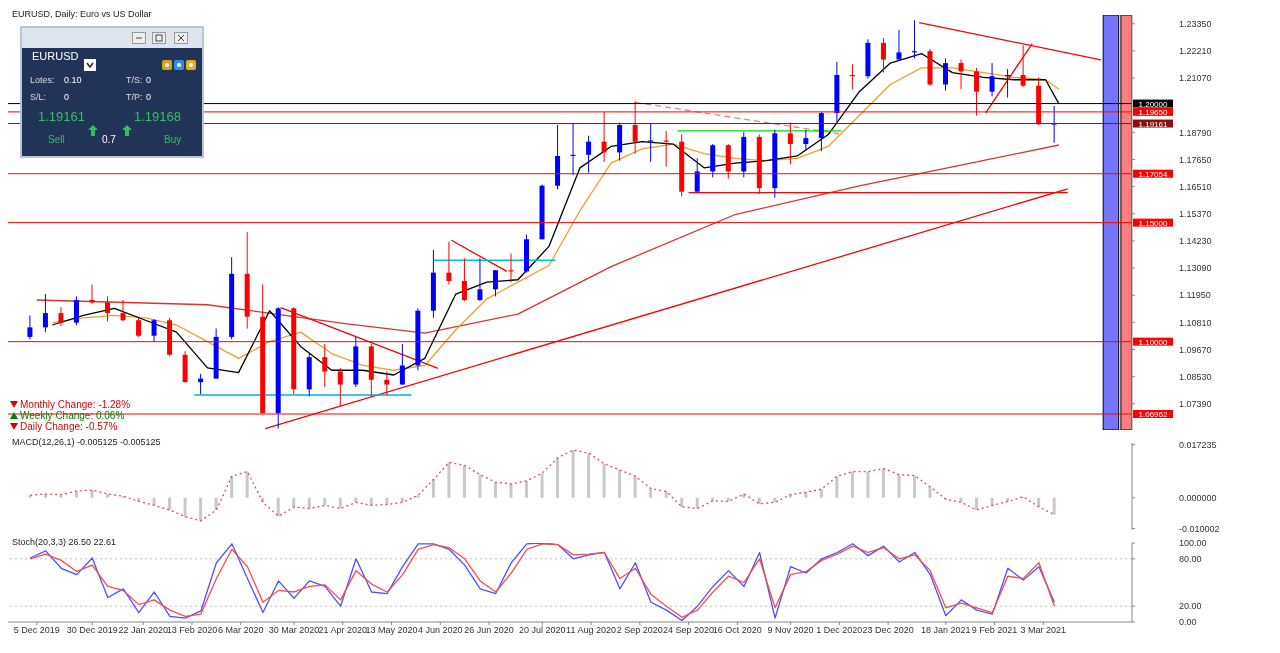  I want to click on annotation: Buy, so click(173, 139).